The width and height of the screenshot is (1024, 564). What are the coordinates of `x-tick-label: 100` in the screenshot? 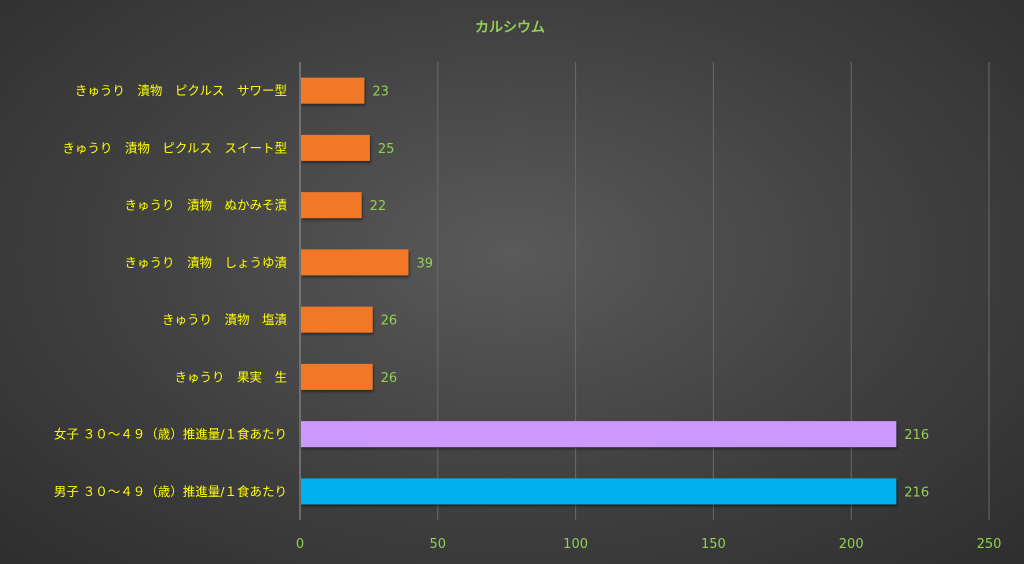 It's located at (575, 544).